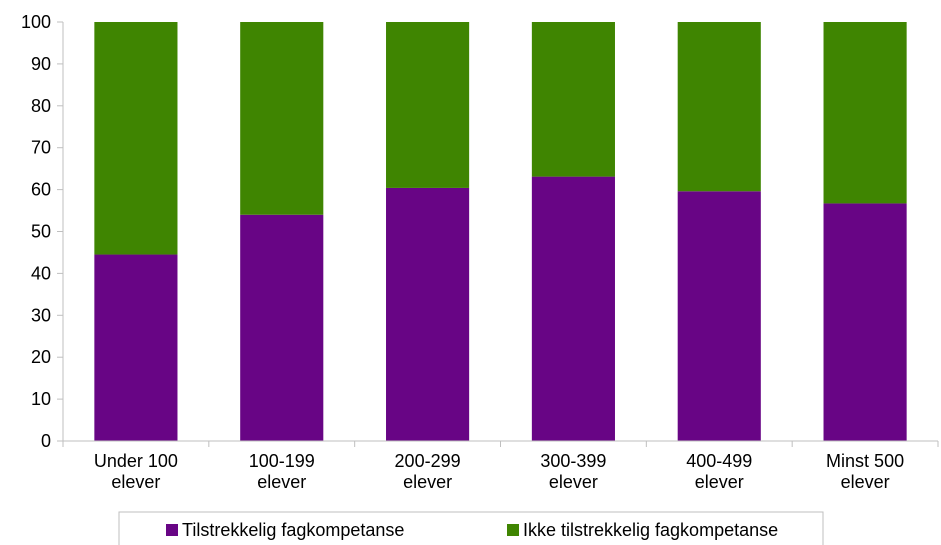 Image resolution: width=941 pixels, height=545 pixels. Describe the element at coordinates (573, 471) in the screenshot. I see `x-tick-label: 300-399 elever` at that location.